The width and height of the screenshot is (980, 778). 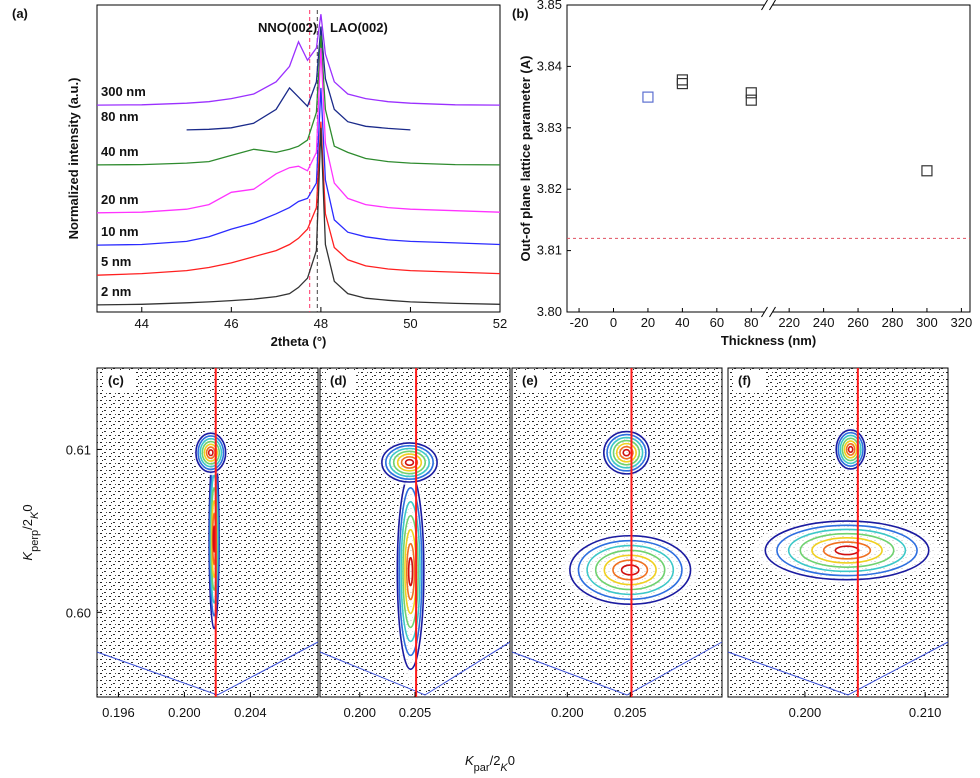 What do you see at coordinates (299, 341) in the screenshot?
I see `x-axis-label: 2theta (°)` at bounding box center [299, 341].